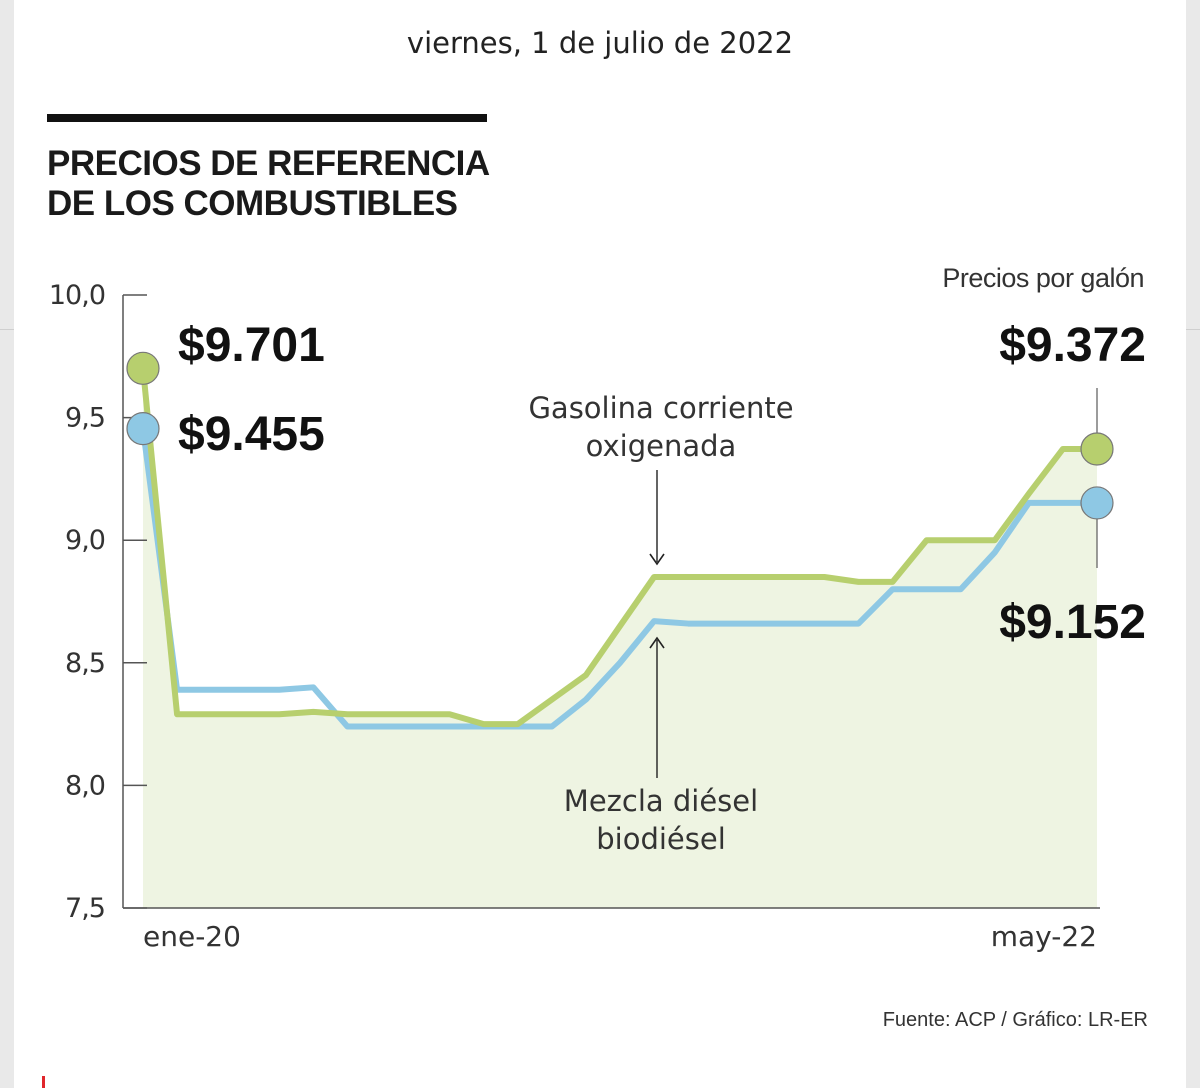 Image resolution: width=1200 pixels, height=1088 pixels. What do you see at coordinates (657, 559) in the screenshot?
I see `gasoline-arrow-head` at bounding box center [657, 559].